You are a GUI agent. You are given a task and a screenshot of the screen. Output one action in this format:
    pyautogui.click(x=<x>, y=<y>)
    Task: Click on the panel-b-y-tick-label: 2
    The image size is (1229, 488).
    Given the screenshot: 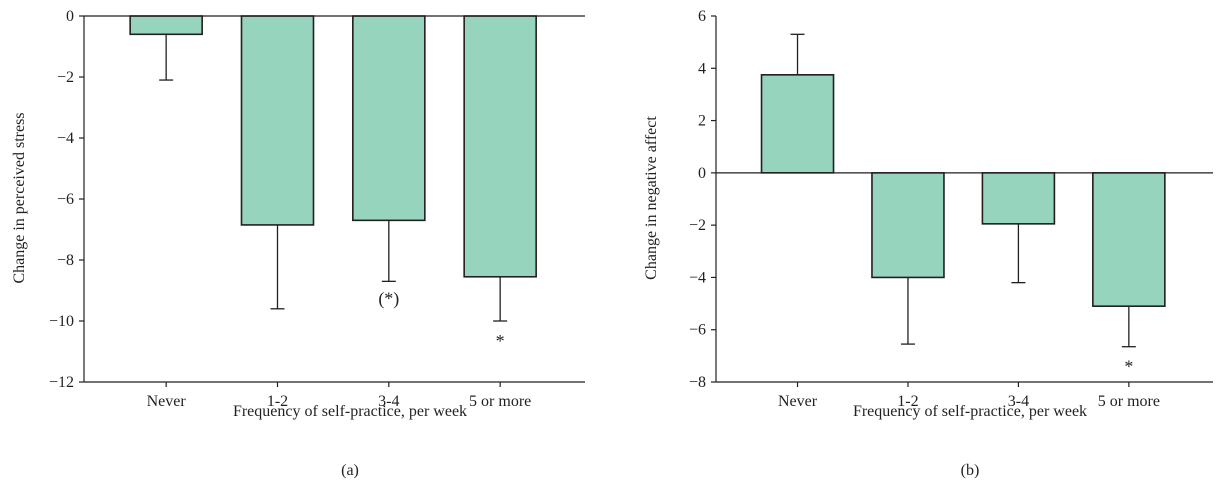 What is the action you would take?
    pyautogui.click(x=702, y=121)
    